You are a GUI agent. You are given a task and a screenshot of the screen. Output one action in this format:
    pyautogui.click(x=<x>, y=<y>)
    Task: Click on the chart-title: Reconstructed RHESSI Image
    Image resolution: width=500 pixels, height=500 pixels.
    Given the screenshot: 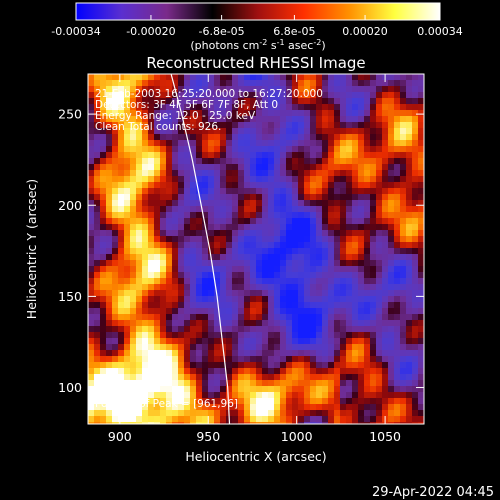 What is the action you would take?
    pyautogui.click(x=255, y=63)
    